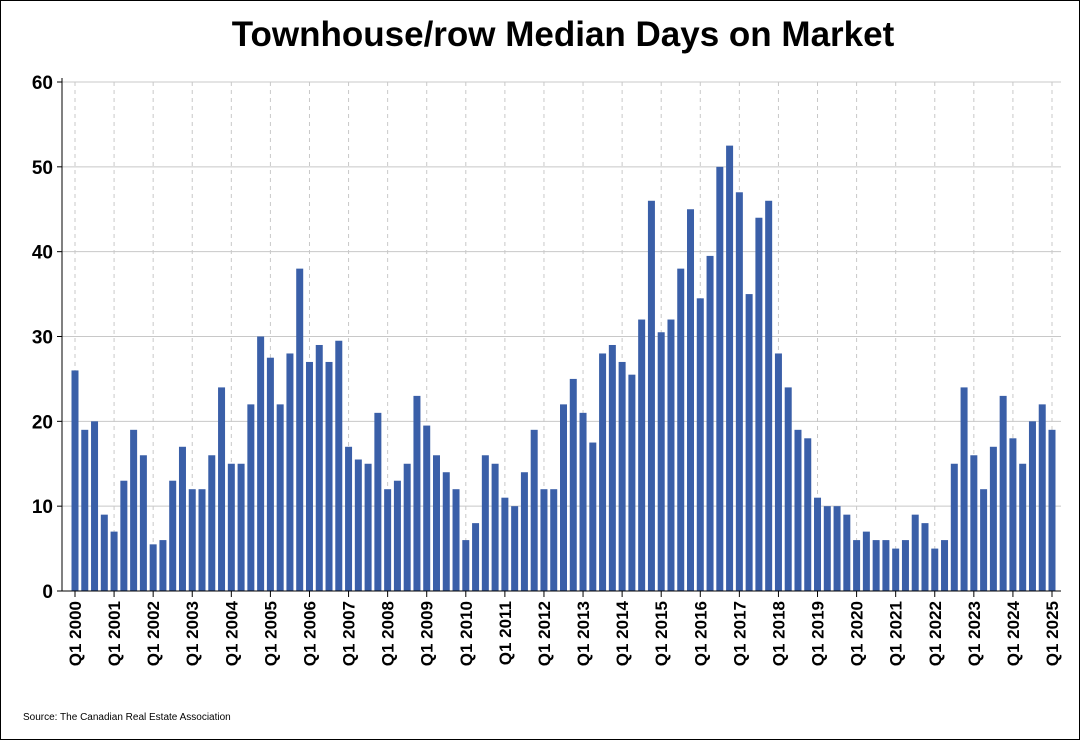 The image size is (1080, 740). Describe the element at coordinates (192, 633) in the screenshot. I see `x-tick-label: Q1 2003` at that location.